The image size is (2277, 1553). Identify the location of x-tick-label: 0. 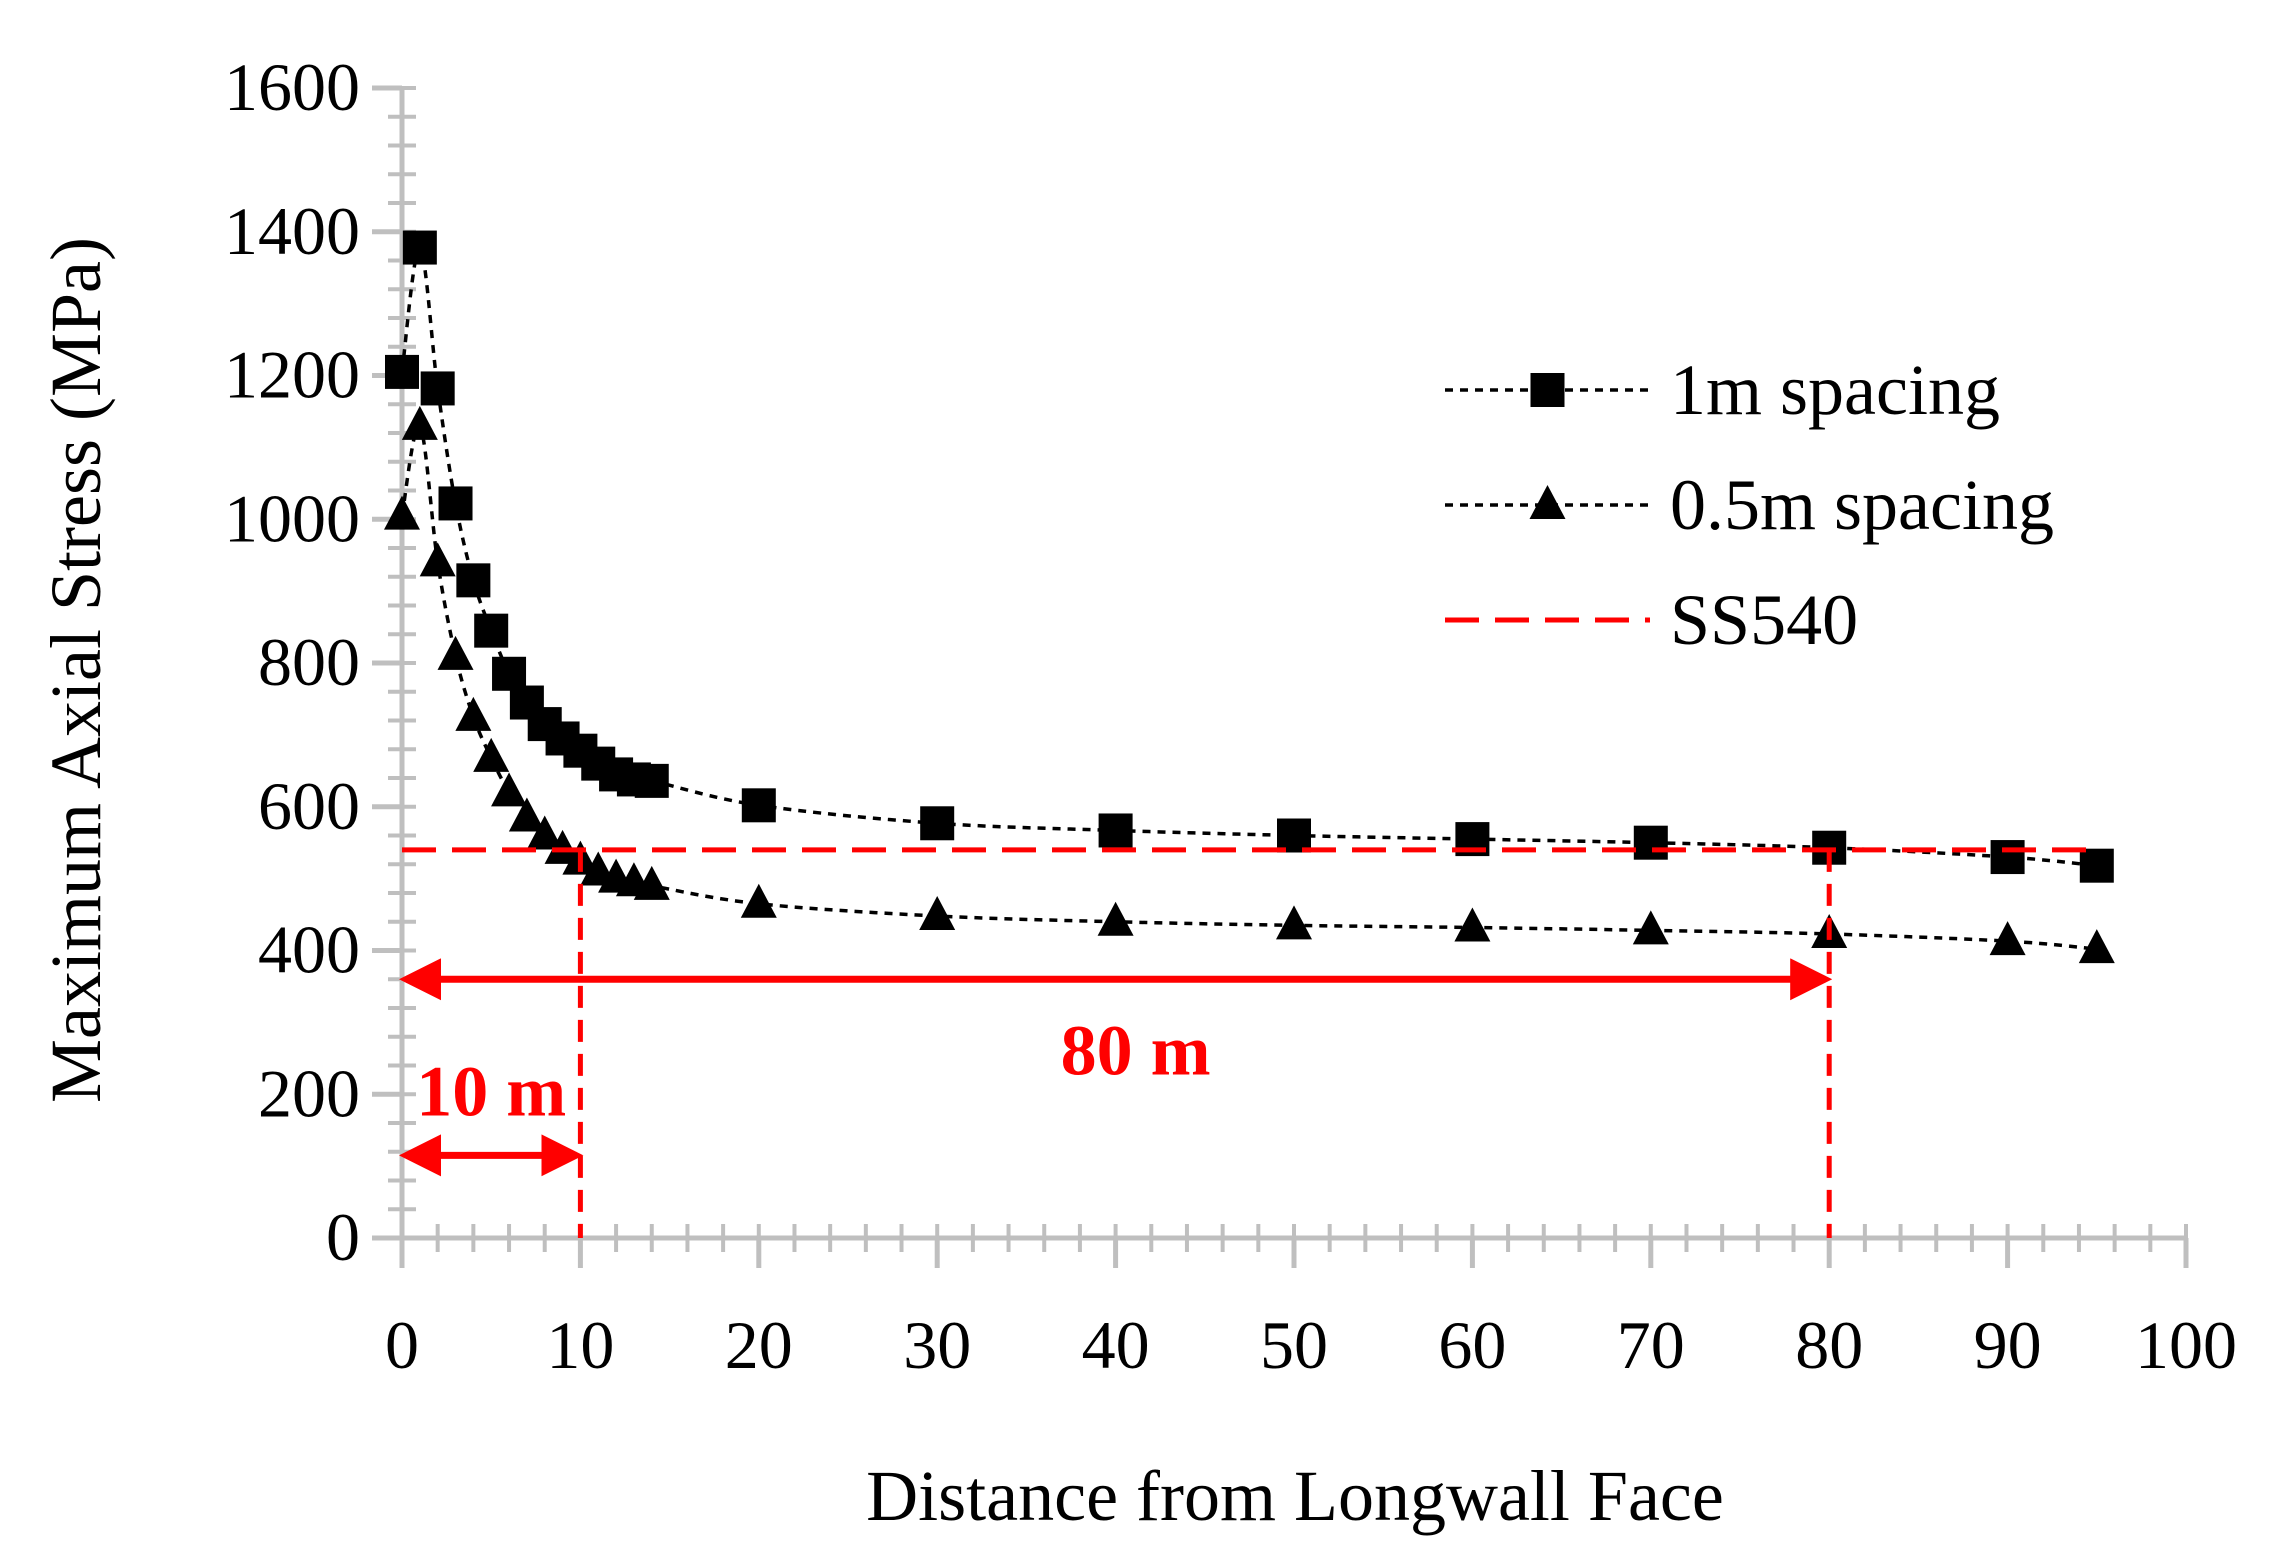
(402, 1345).